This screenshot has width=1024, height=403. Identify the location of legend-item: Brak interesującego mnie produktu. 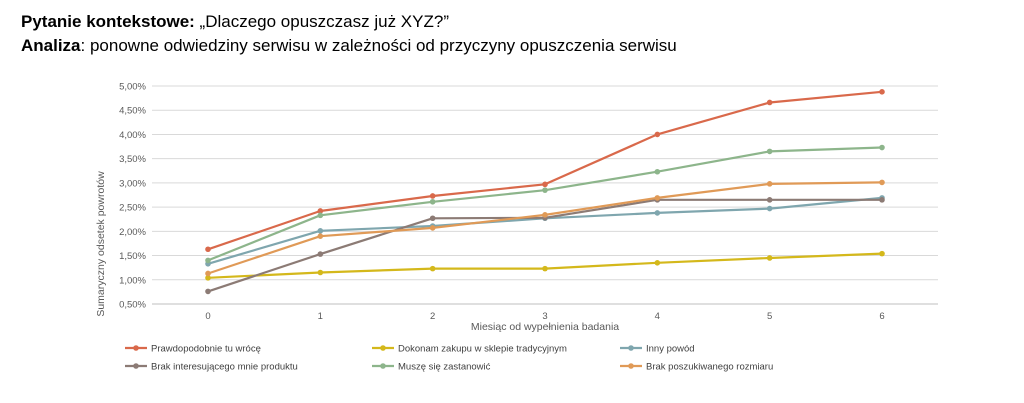
(211, 367).